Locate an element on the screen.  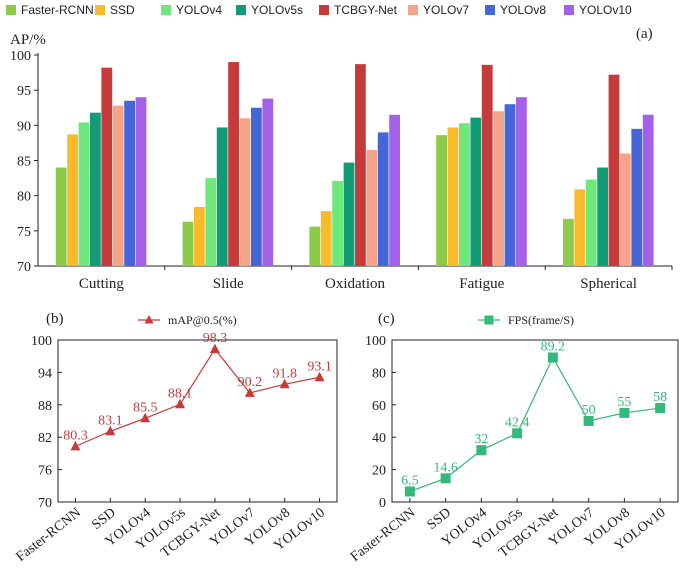
chart-c-data-label: 55 is located at coordinates (624, 402).